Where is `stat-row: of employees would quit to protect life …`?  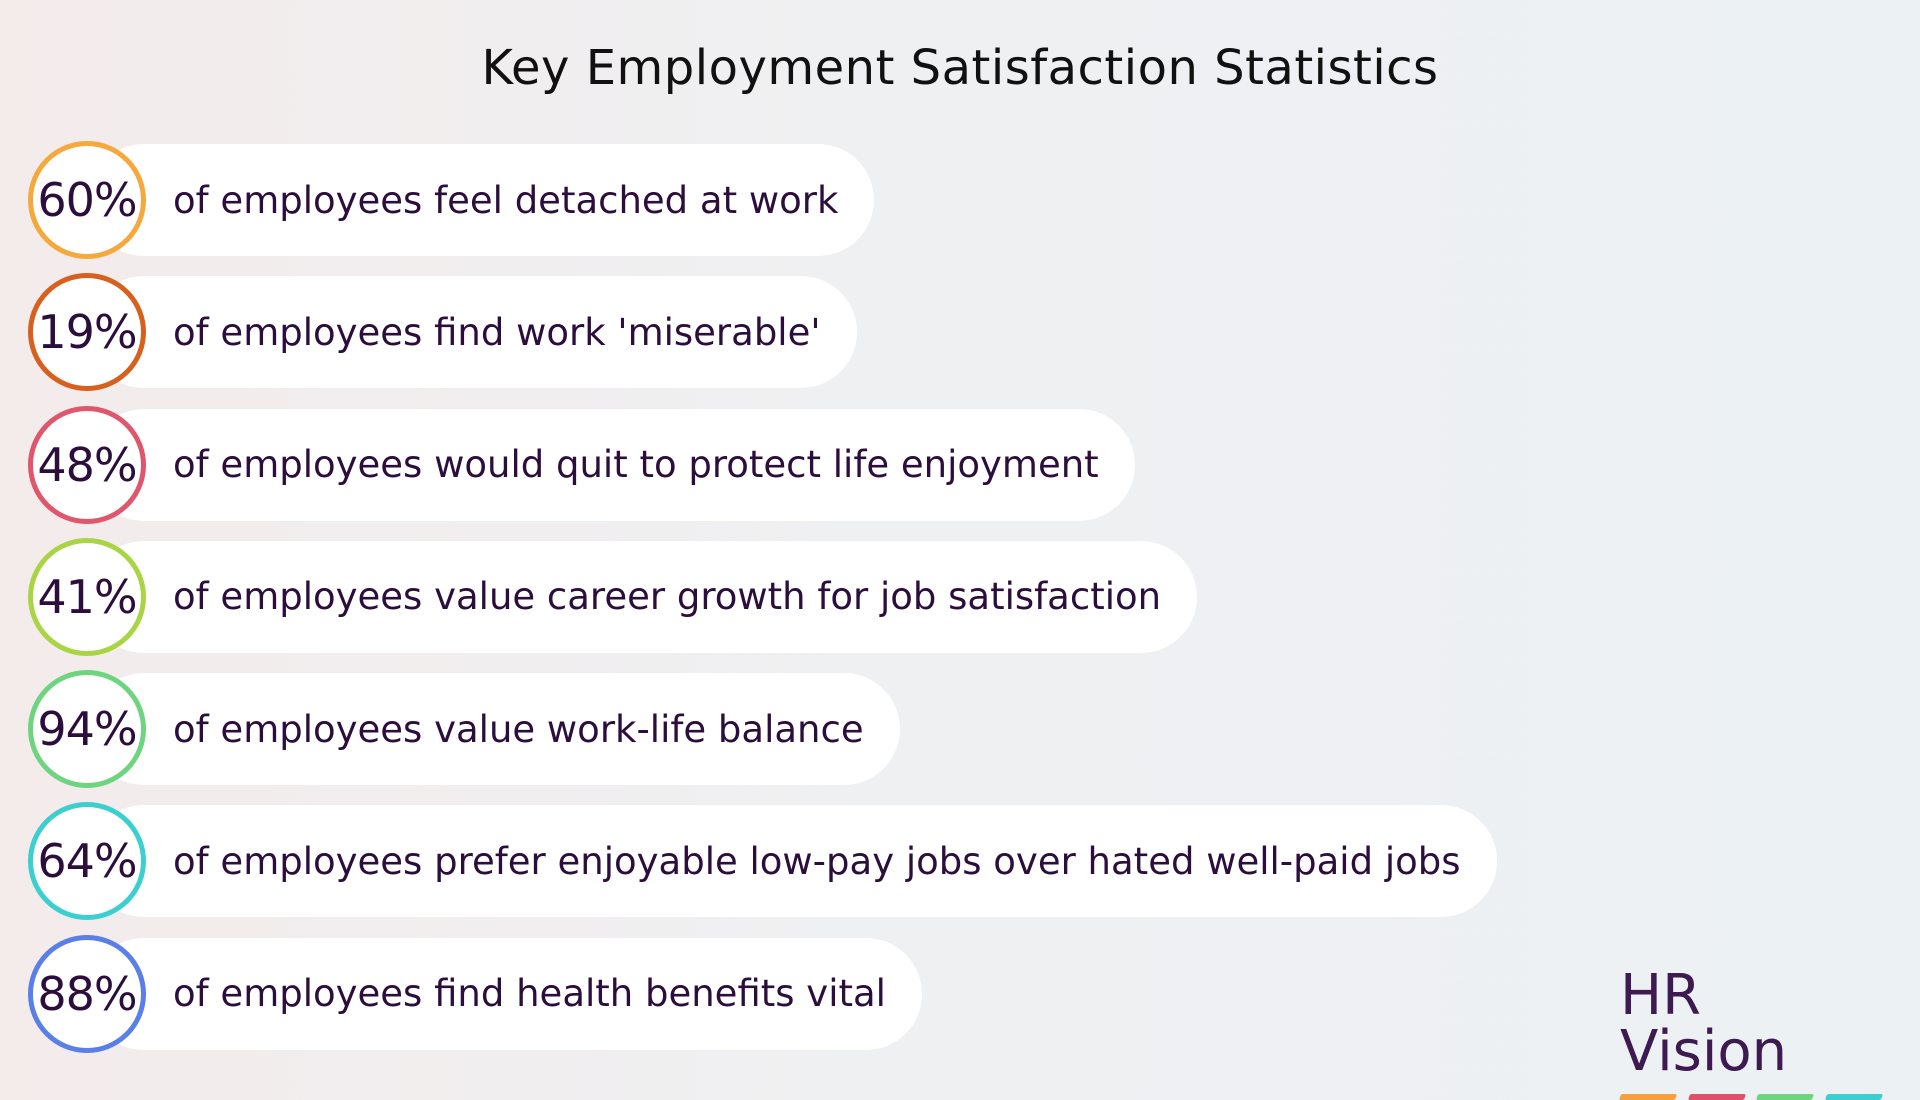
stat-row: of employees would quit to protect life … is located at coordinates (762, 464).